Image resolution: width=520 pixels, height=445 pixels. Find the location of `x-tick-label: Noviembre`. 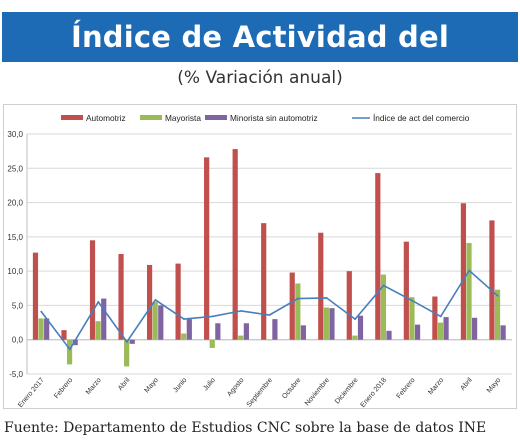

x-tick-label: Noviembre is located at coordinates (317, 392).